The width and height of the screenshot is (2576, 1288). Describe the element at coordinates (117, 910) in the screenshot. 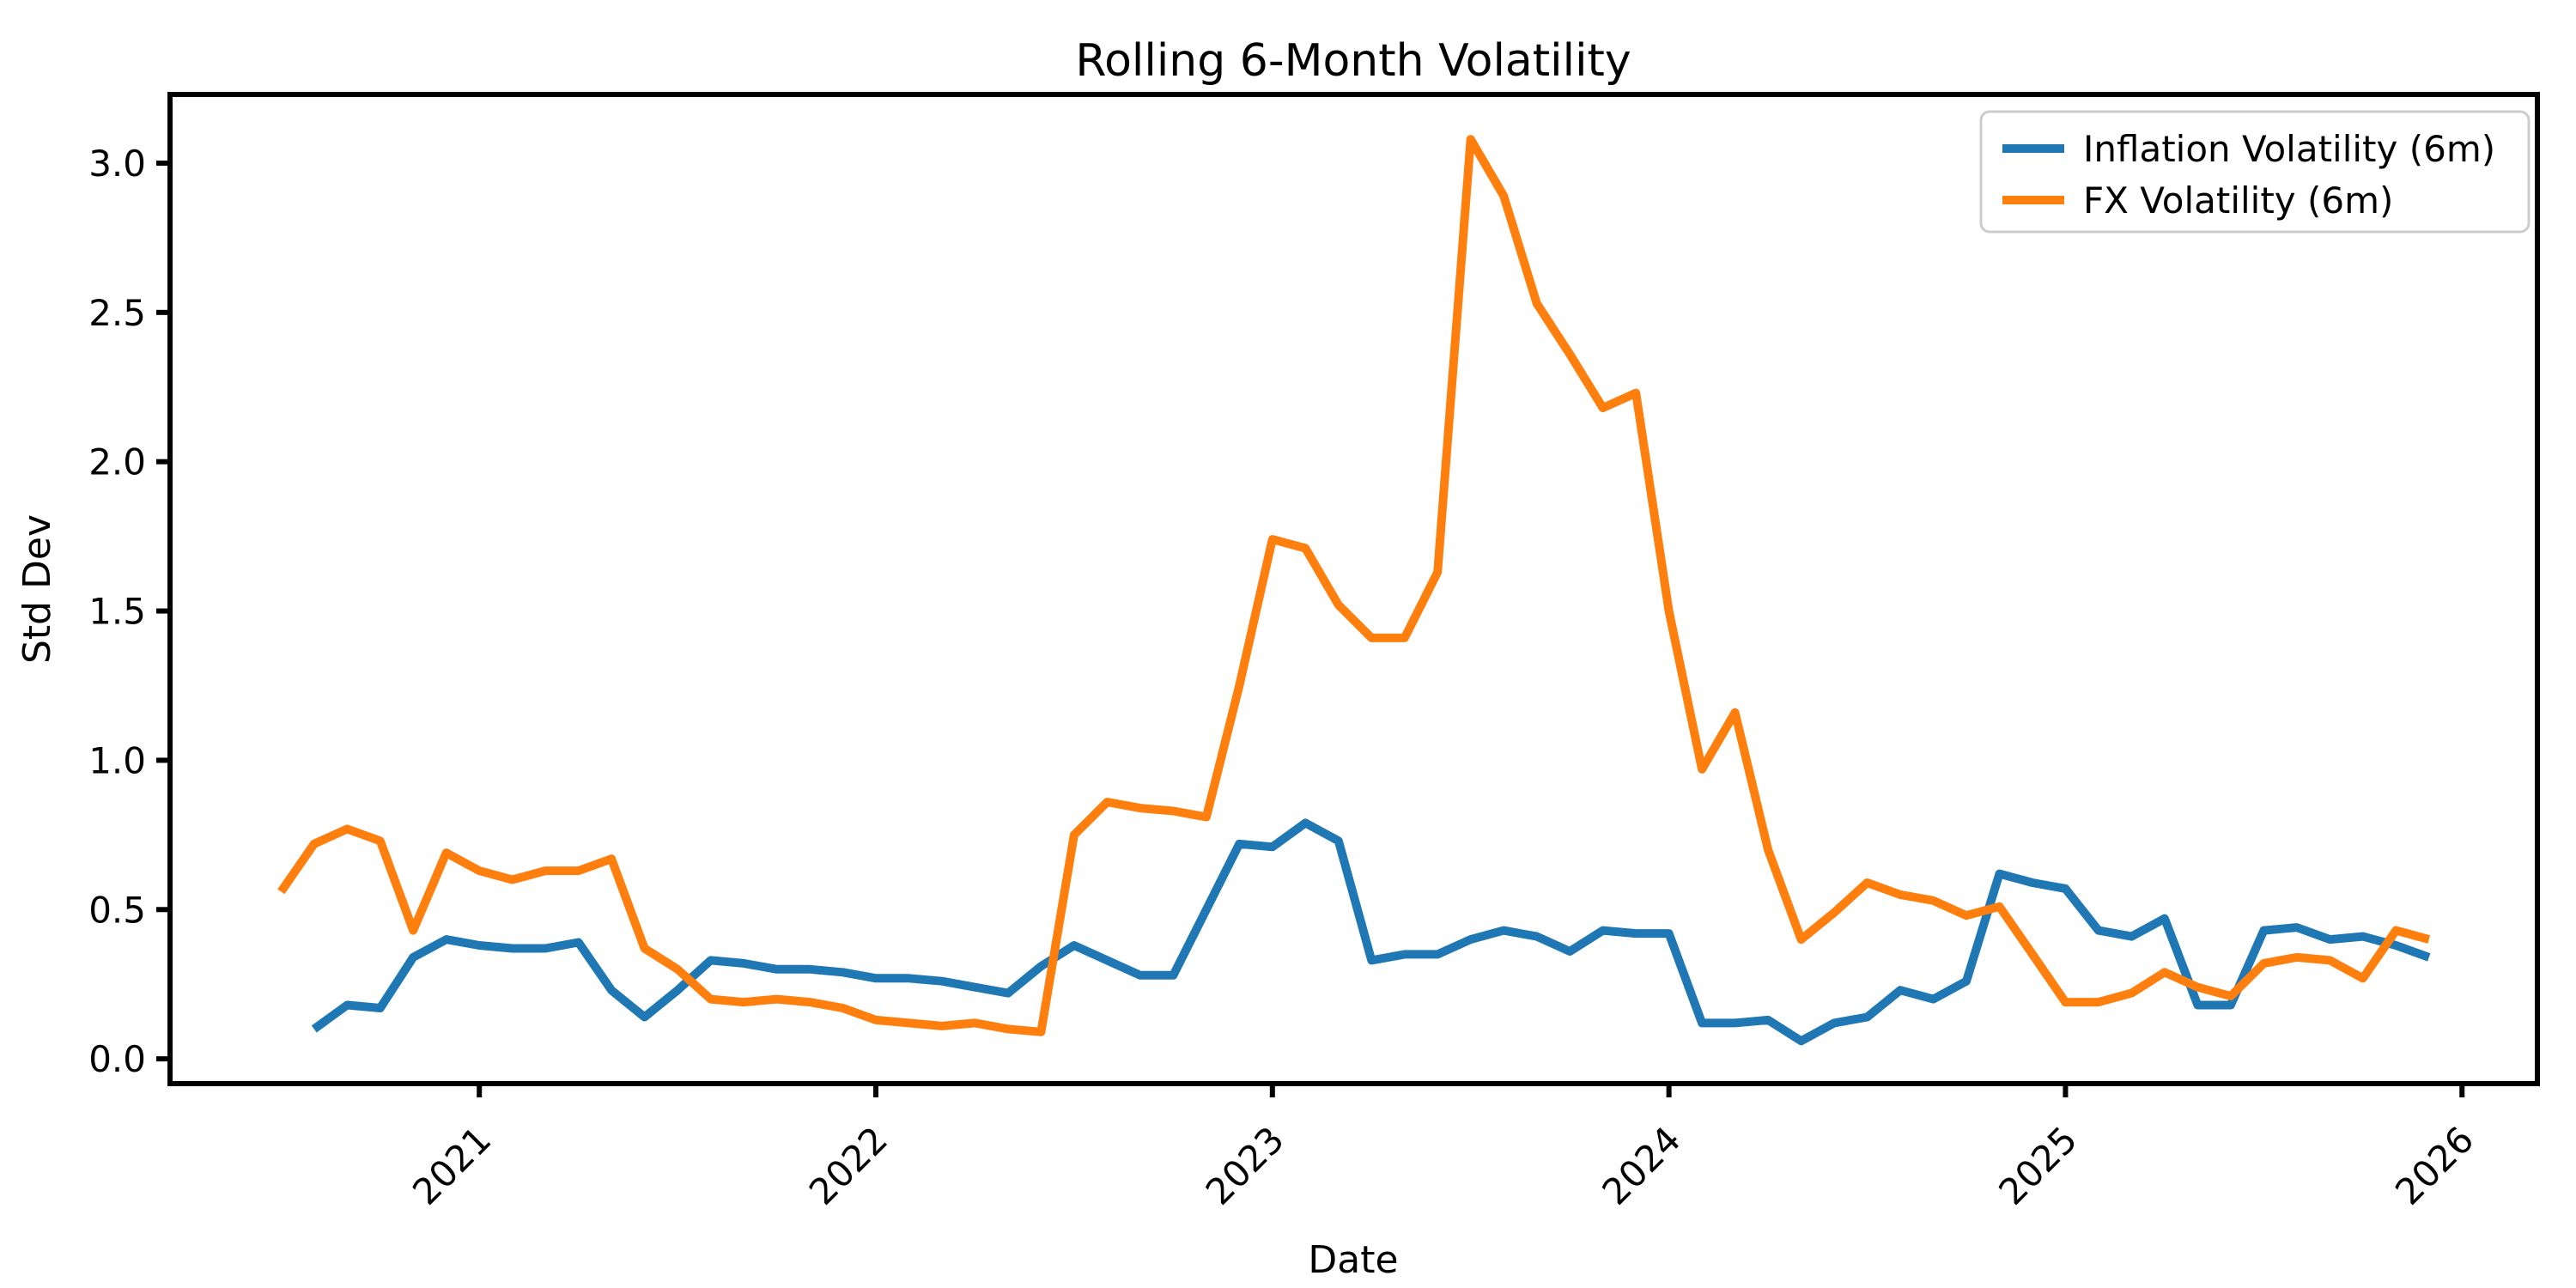

I see `y-tick-label: 0.5` at that location.